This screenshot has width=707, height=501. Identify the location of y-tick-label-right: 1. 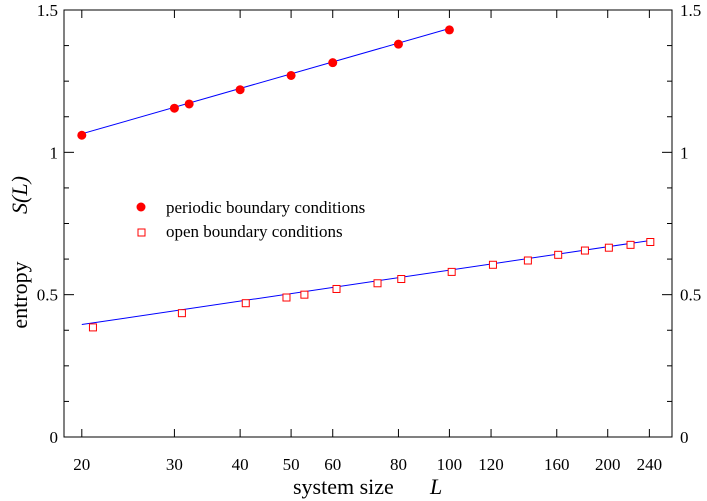
(684, 152).